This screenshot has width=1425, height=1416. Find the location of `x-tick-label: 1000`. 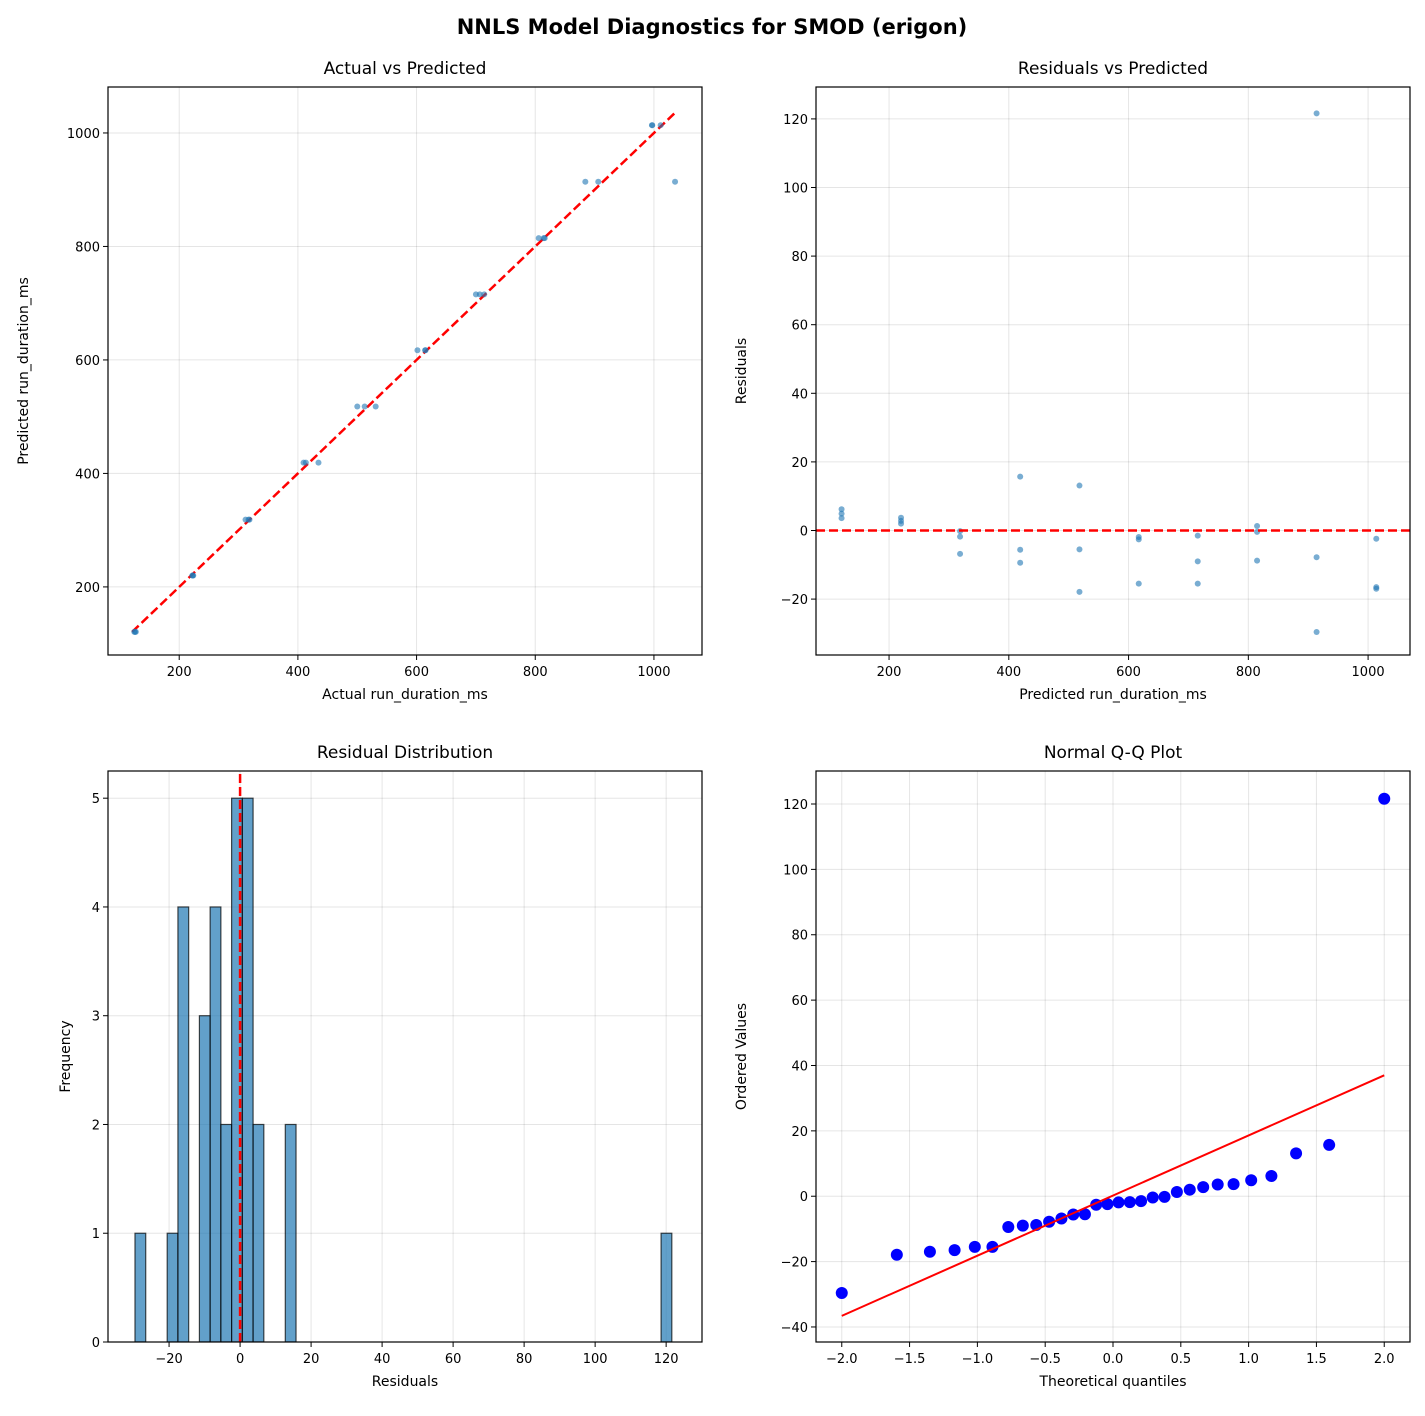

x-tick-label: 1000 is located at coordinates (1368, 672).